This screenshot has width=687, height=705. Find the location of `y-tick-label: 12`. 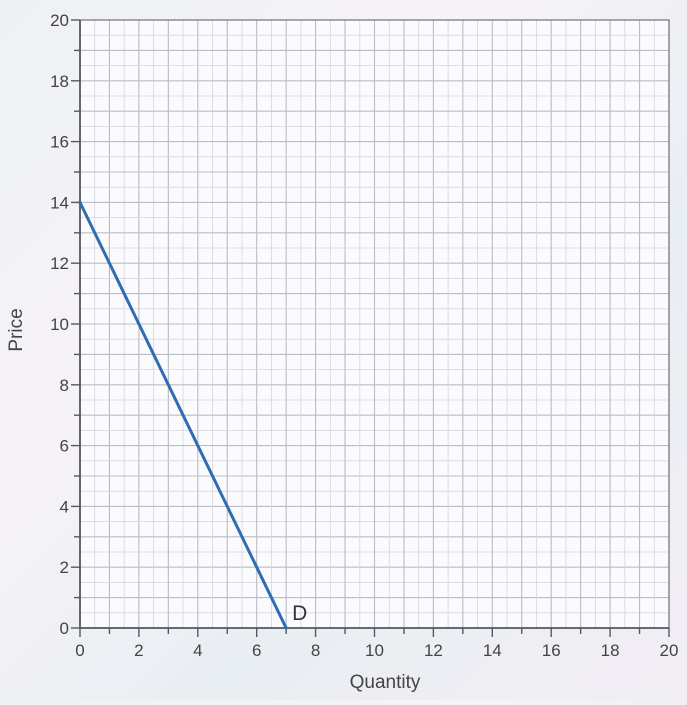

y-tick-label: 12 is located at coordinates (59, 263).